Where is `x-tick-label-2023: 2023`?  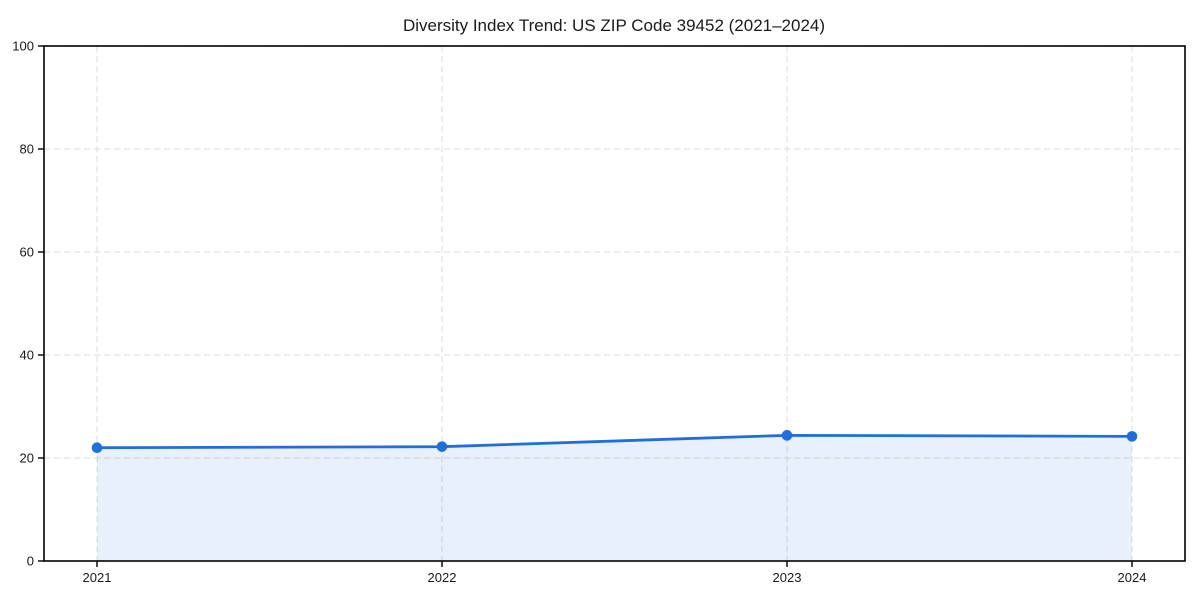
x-tick-label-2023: 2023 is located at coordinates (787, 577).